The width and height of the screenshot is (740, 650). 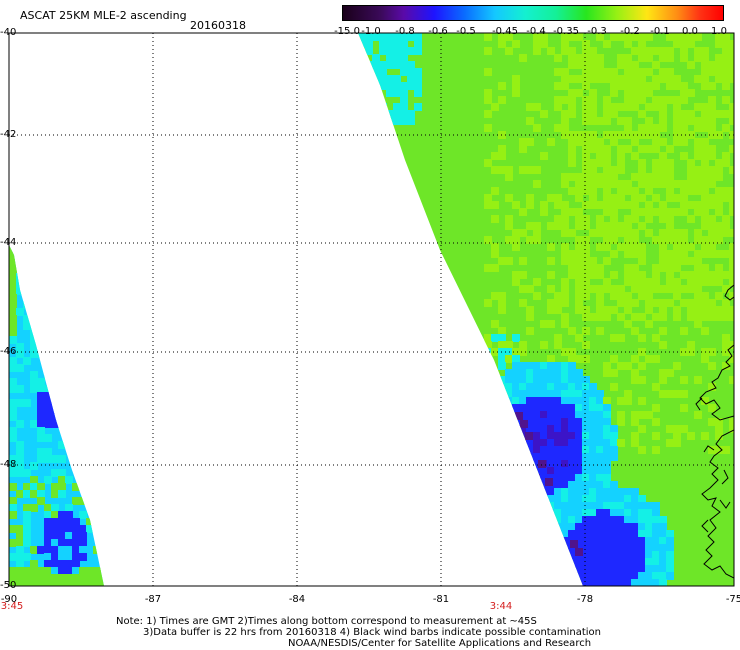 What do you see at coordinates (56, 415) in the screenshot?
I see `left-swath-data` at bounding box center [56, 415].